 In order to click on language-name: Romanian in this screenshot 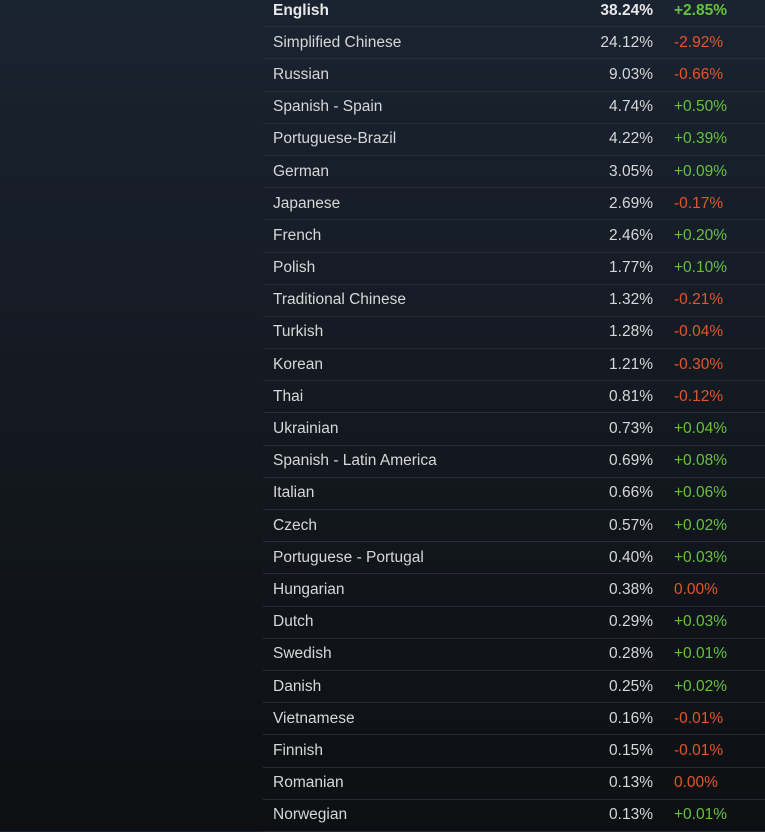, I will do `click(308, 783)`.